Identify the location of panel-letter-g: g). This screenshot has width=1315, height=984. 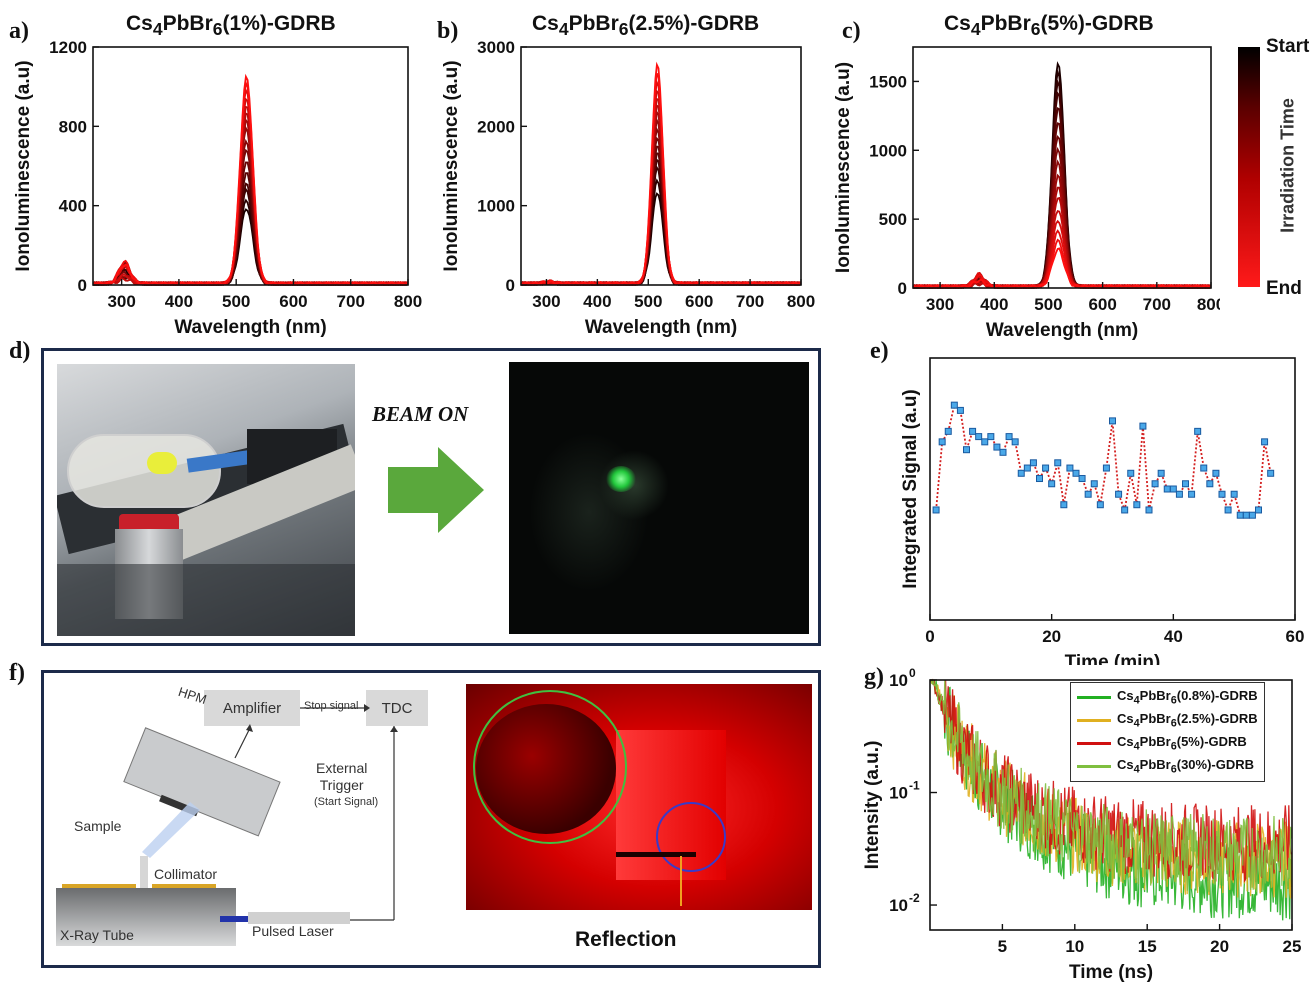
(874, 677).